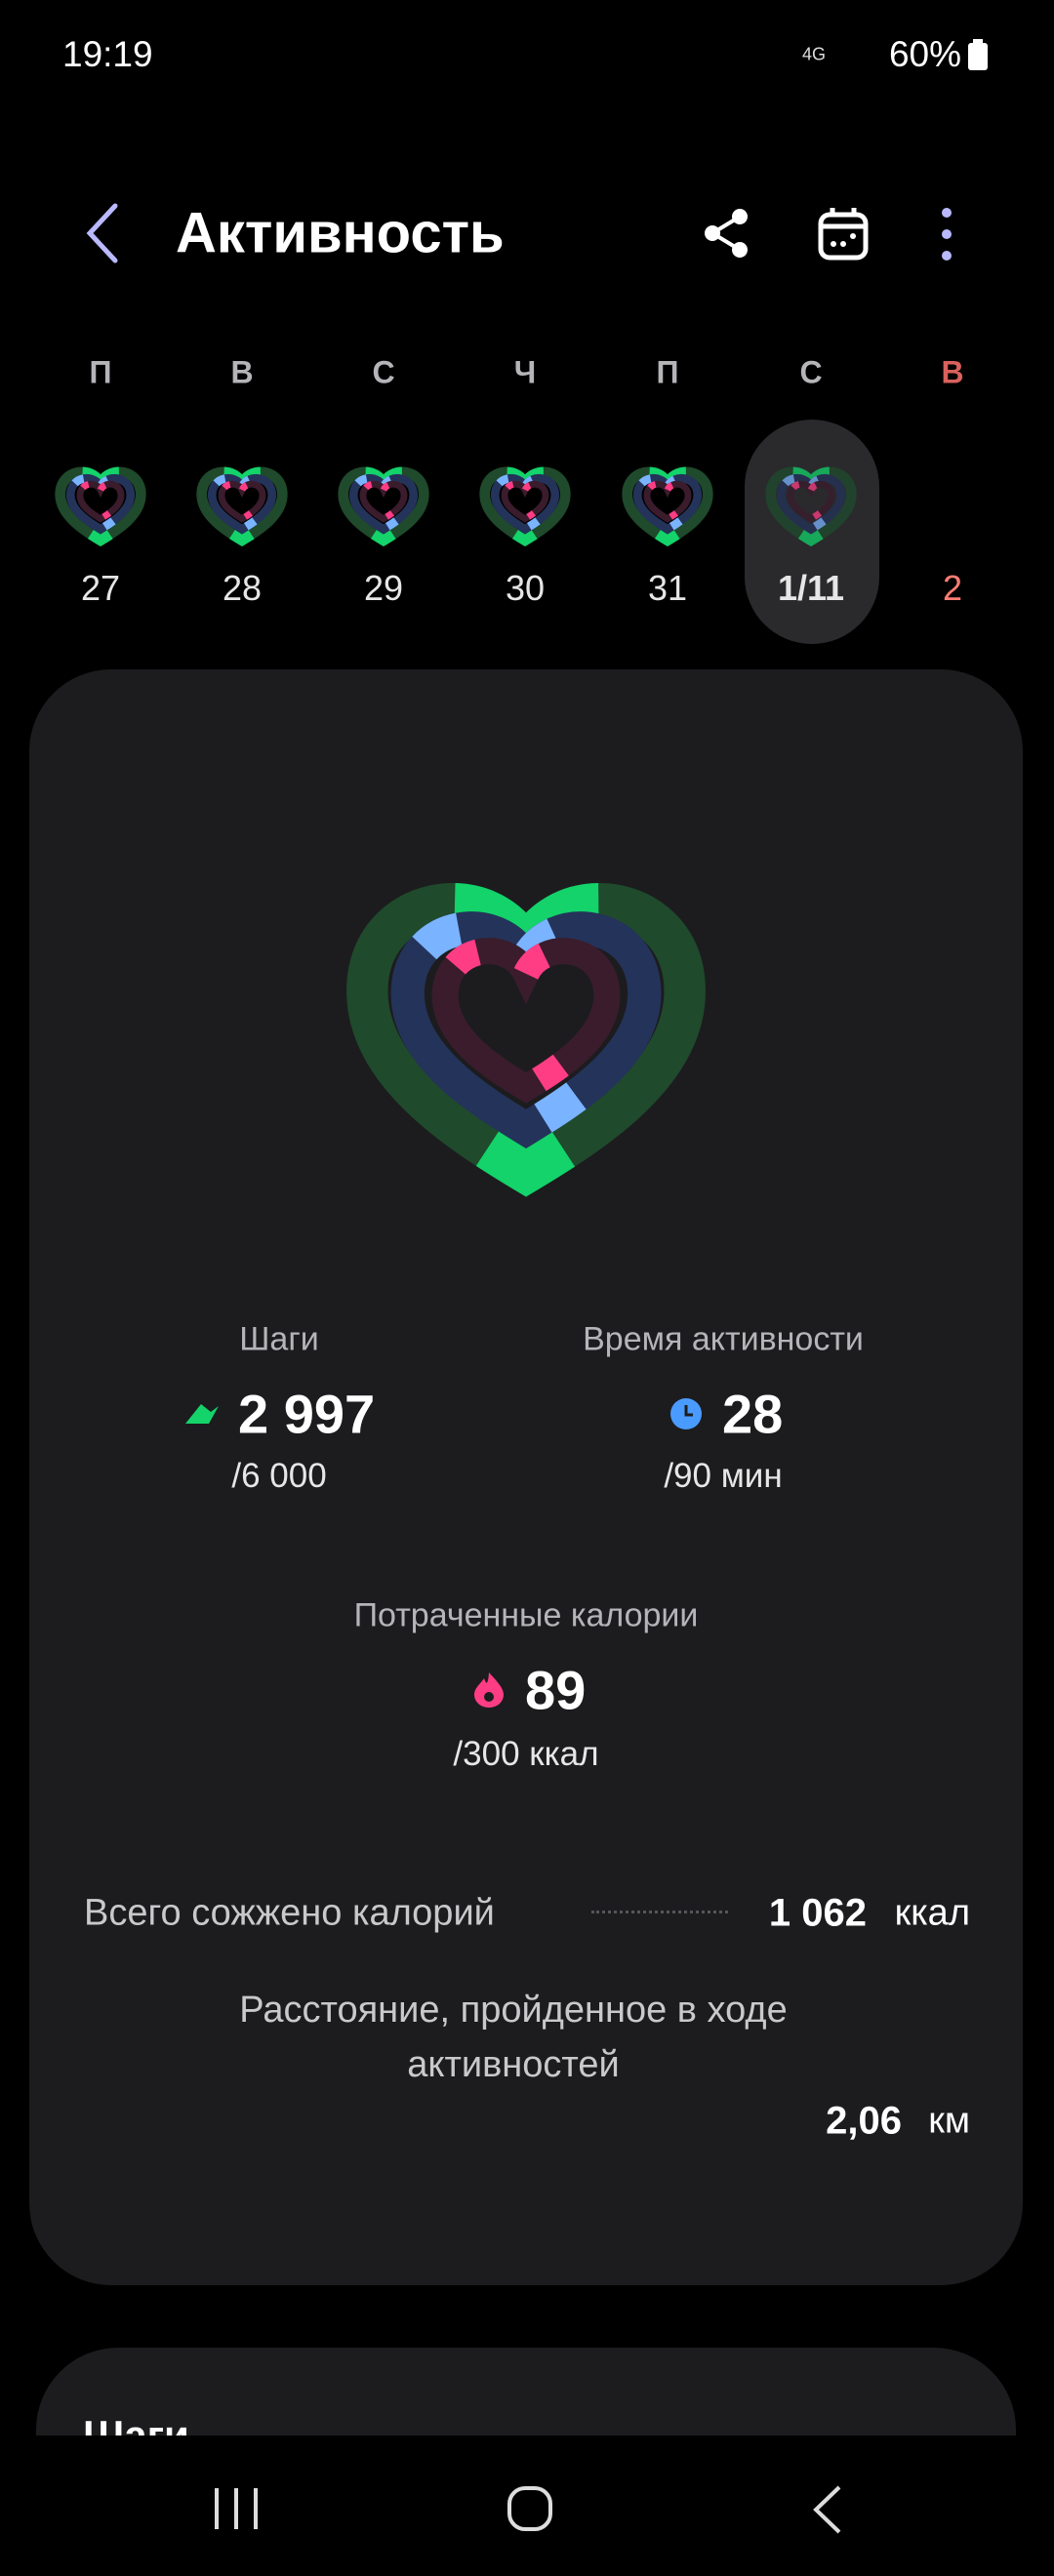 This screenshot has height=2576, width=1054. I want to click on date-label: 27, so click(101, 588).